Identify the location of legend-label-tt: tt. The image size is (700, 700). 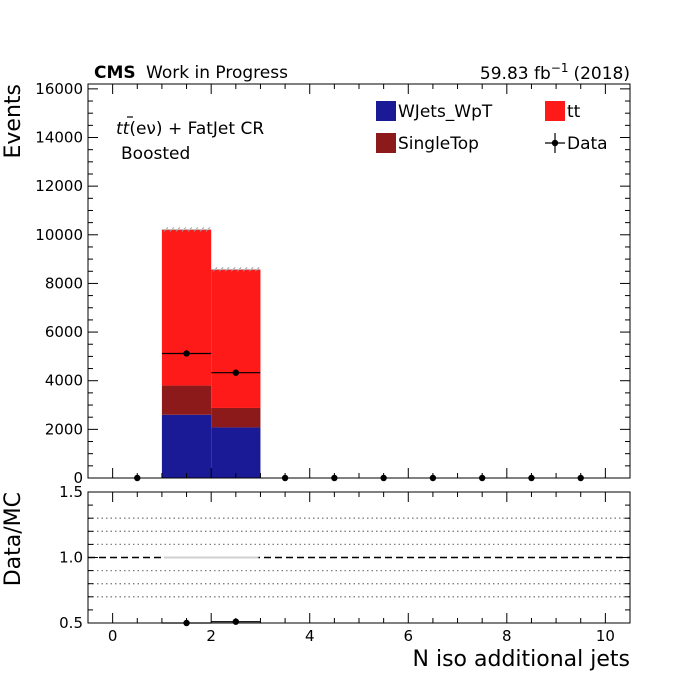
(574, 112).